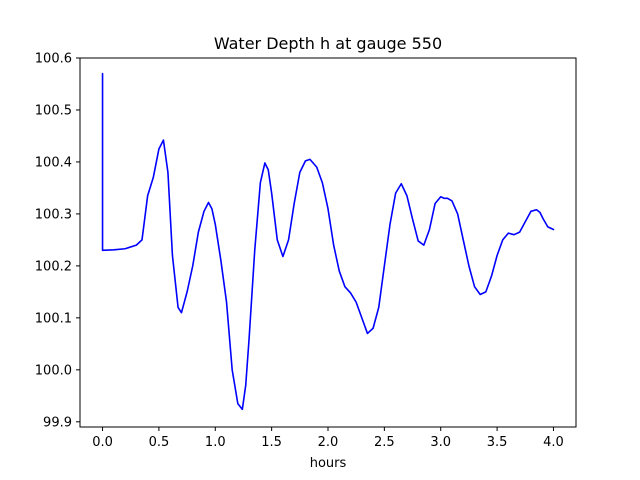 This screenshot has height=480, width=640. I want to click on x-tick-label: 2.0, so click(328, 442).